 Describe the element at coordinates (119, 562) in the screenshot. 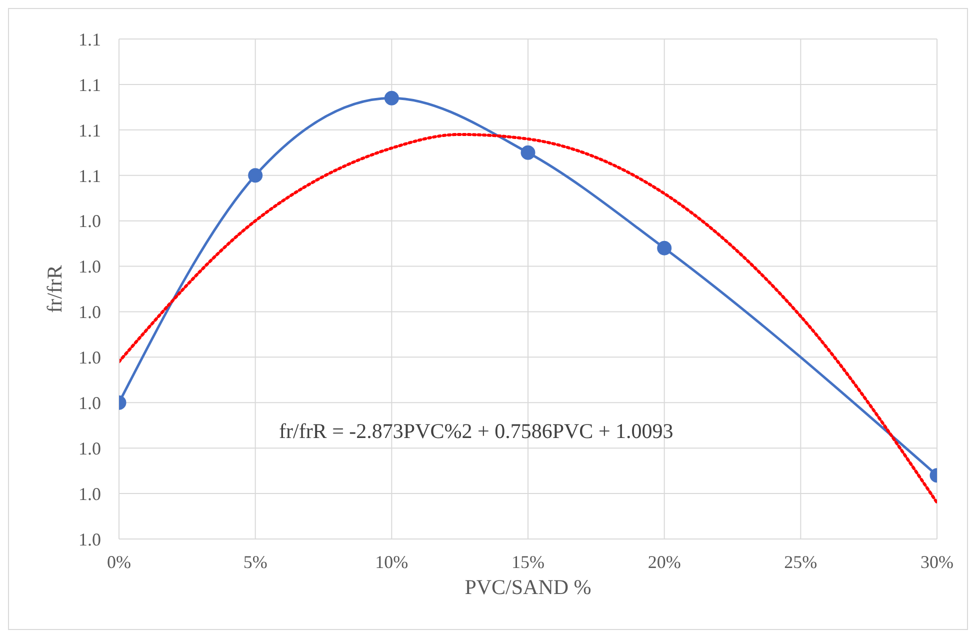

I see `x-tick-label: 0%` at that location.